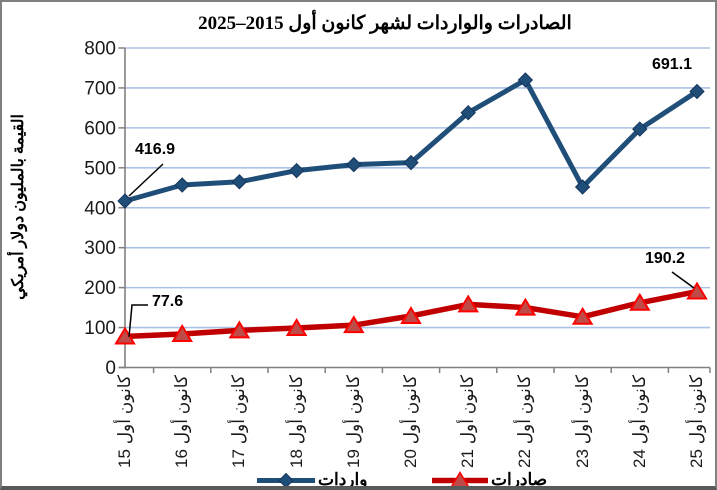  Describe the element at coordinates (639, 421) in the screenshot. I see `x-axis-label: كانون أول 24` at that location.